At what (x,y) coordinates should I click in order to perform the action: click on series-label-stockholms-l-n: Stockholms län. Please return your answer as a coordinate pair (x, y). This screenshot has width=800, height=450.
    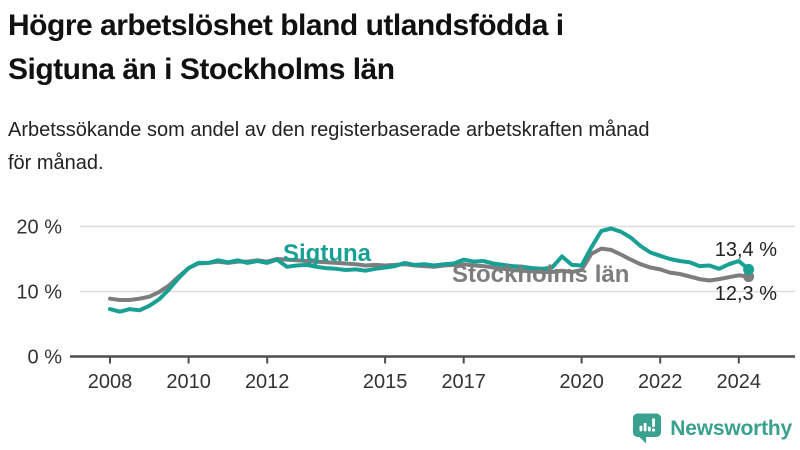
    Looking at the image, I should click on (540, 274).